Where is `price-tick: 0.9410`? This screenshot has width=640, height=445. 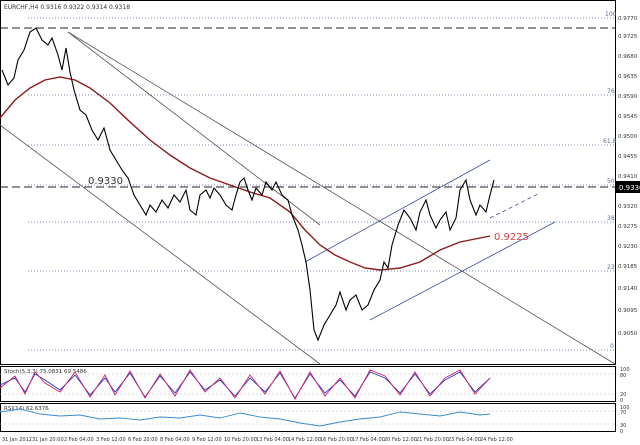 price-tick: 0.9410 is located at coordinates (628, 177).